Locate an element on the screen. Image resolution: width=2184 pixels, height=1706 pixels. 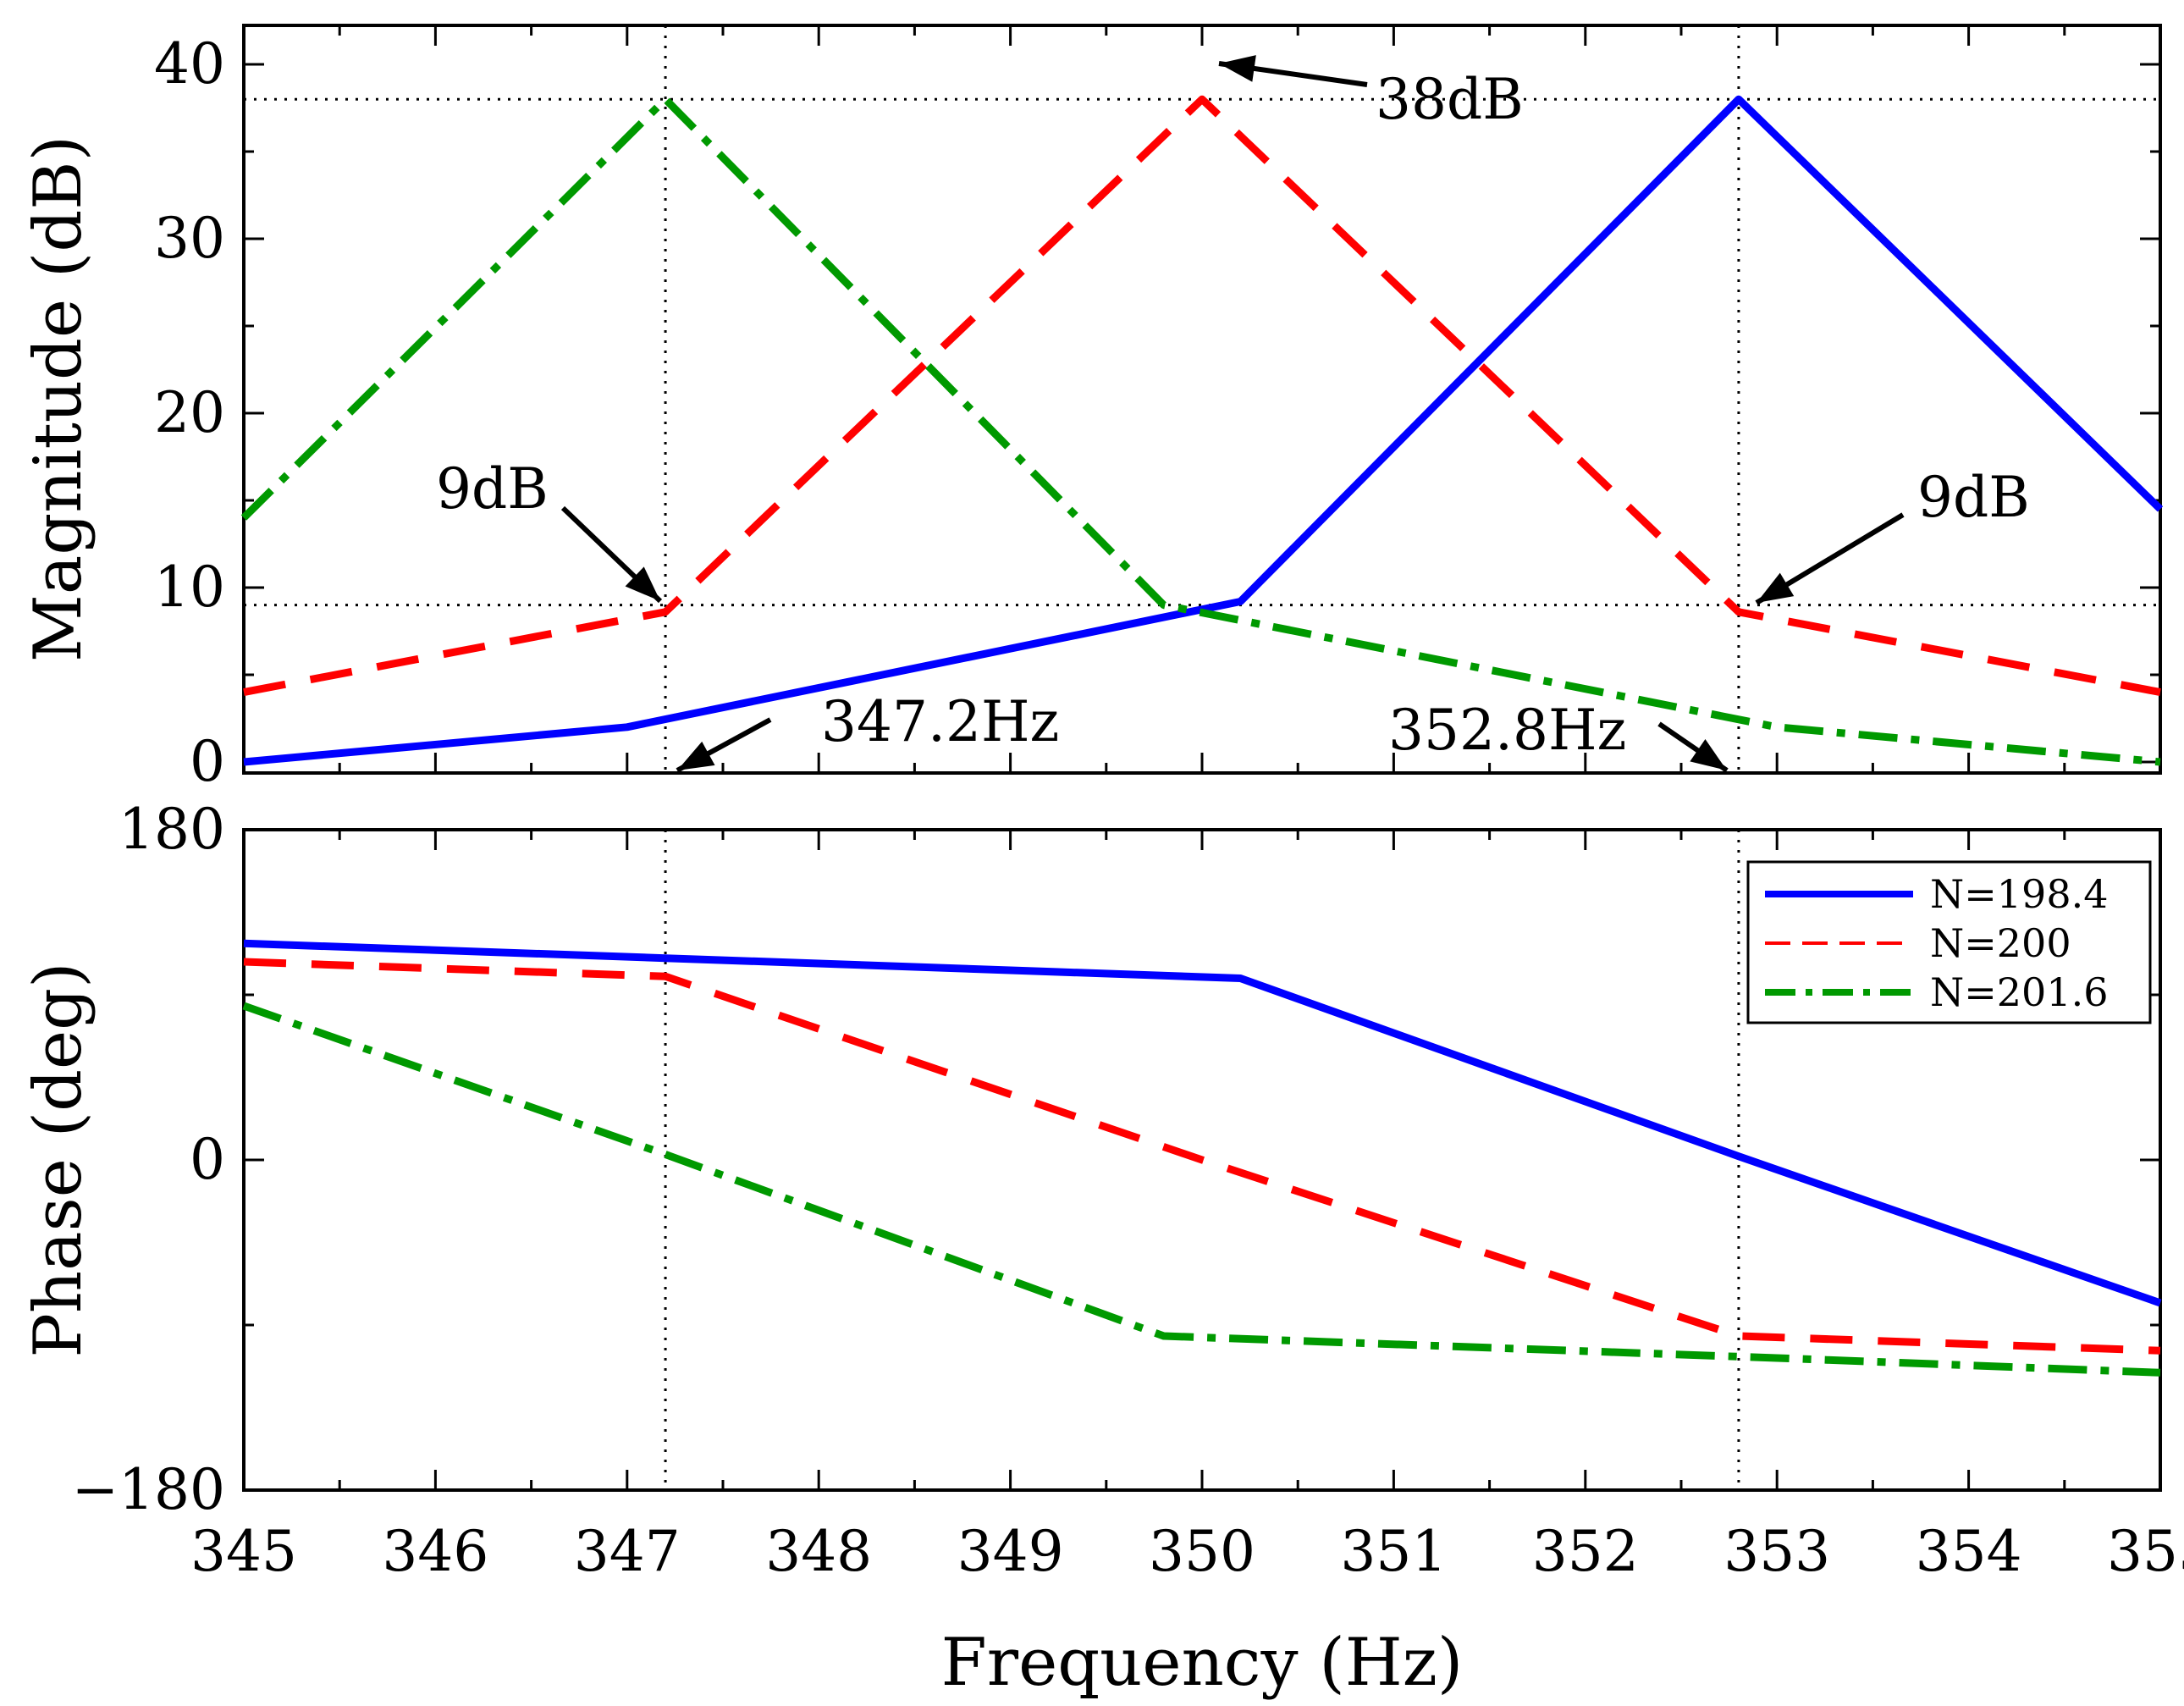
x-tick-label: 346 is located at coordinates (435, 1551).